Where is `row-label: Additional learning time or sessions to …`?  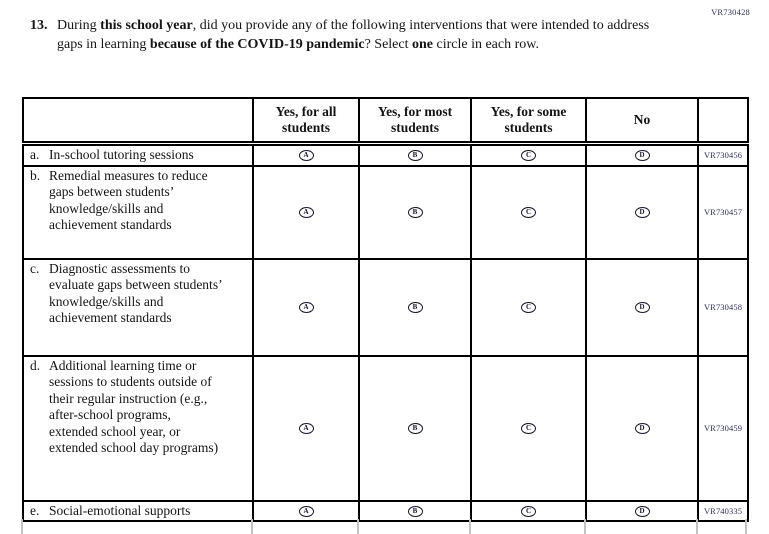
row-label: Additional learning time or sessions to … is located at coordinates (134, 406).